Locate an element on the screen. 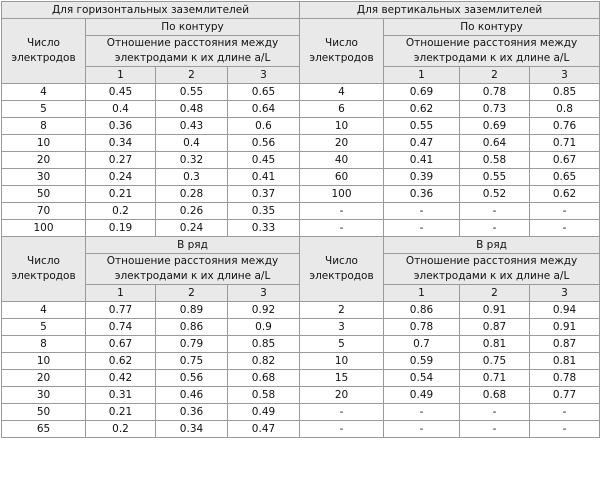 This screenshot has height=485, width=600. coefficient-cell: 0.73 is located at coordinates (494, 109).